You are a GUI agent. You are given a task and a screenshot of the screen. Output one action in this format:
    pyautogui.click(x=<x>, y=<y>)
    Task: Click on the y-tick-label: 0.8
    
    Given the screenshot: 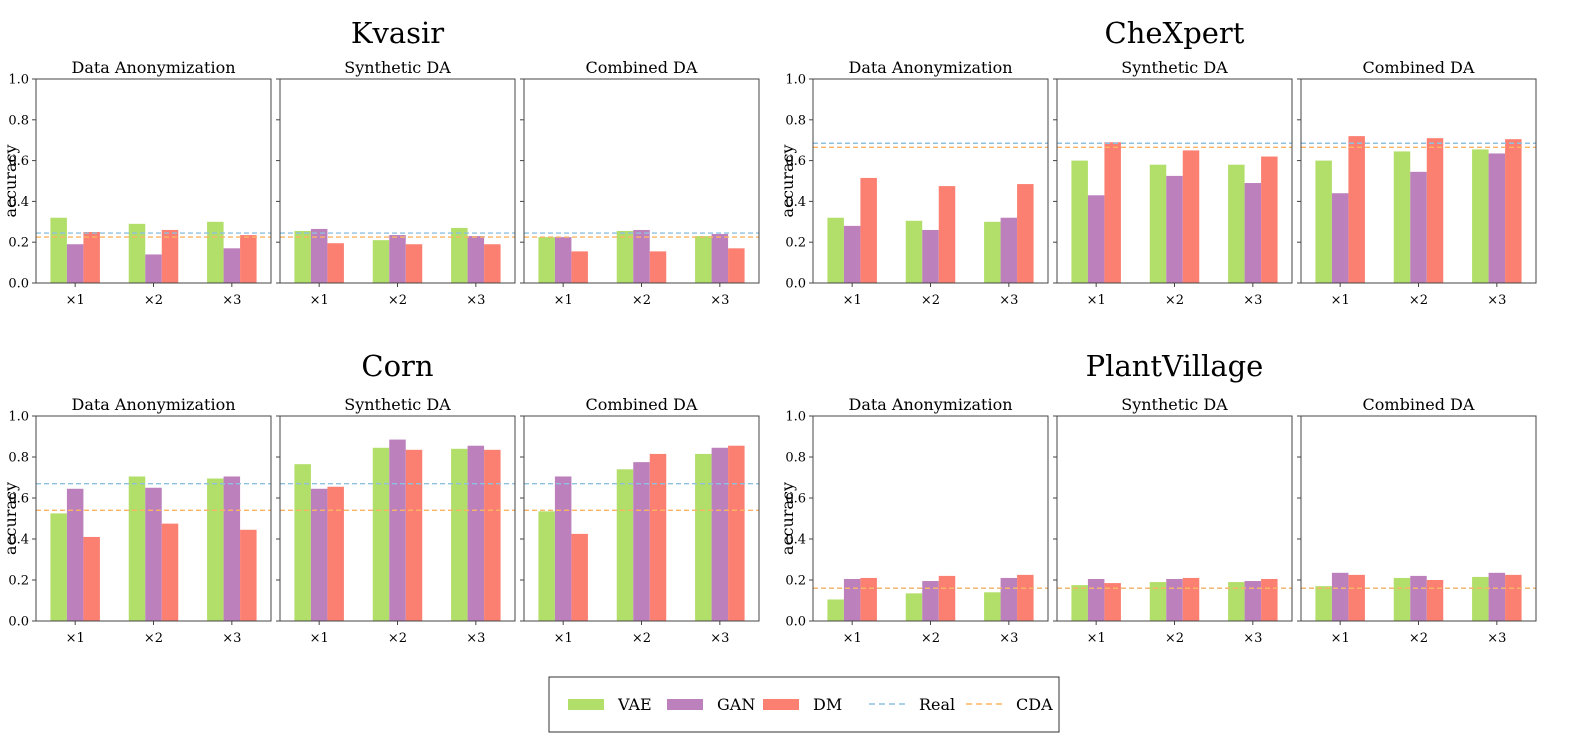 What is the action you would take?
    pyautogui.click(x=795, y=458)
    